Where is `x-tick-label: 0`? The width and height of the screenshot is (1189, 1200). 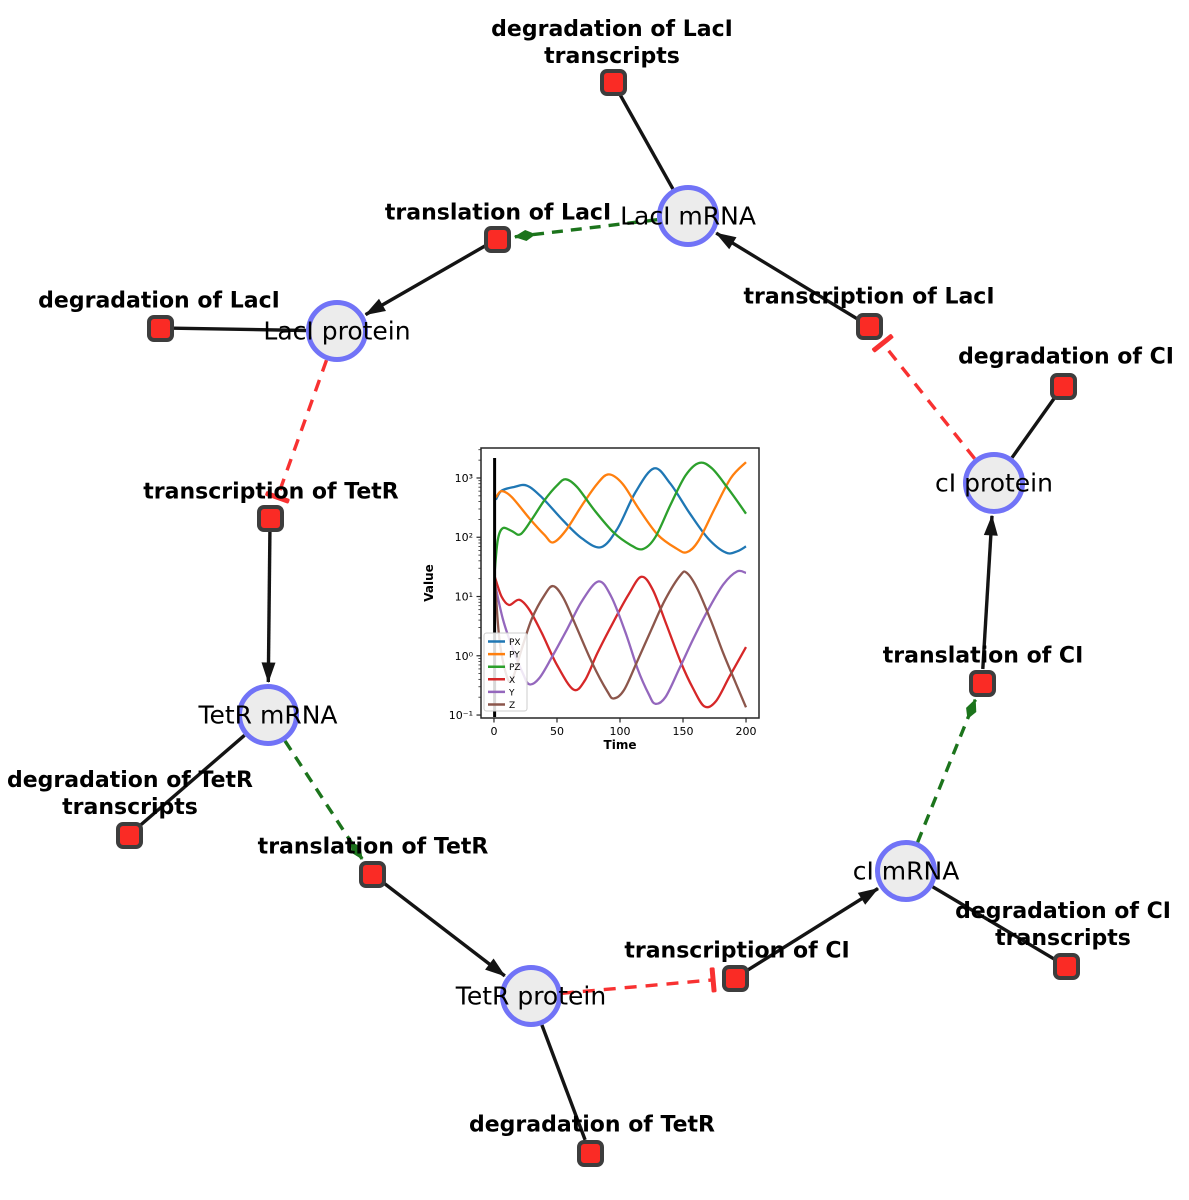
x-tick-label: 0 is located at coordinates (493, 731).